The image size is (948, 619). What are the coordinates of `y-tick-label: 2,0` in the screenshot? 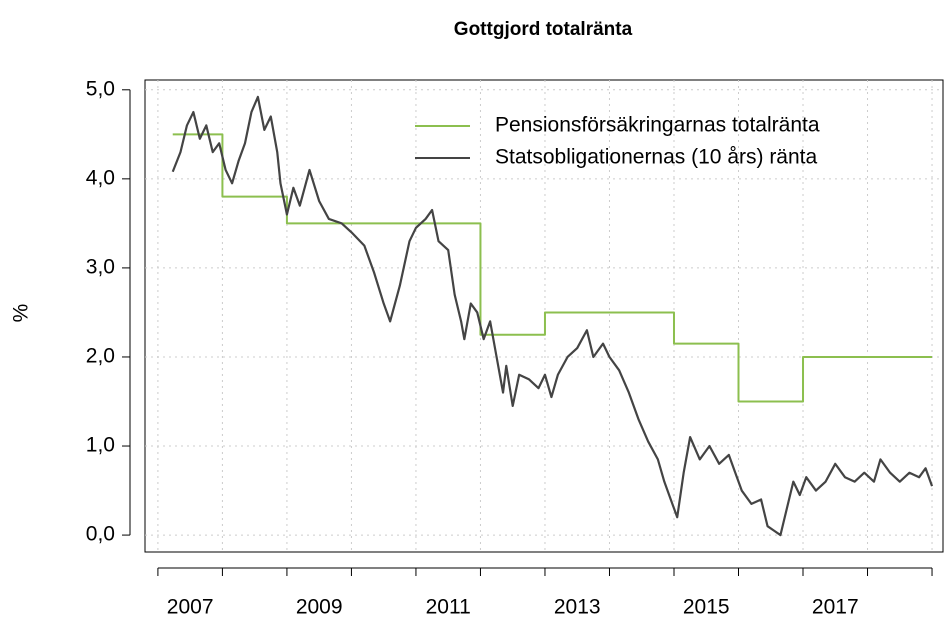 It's located at (100, 356).